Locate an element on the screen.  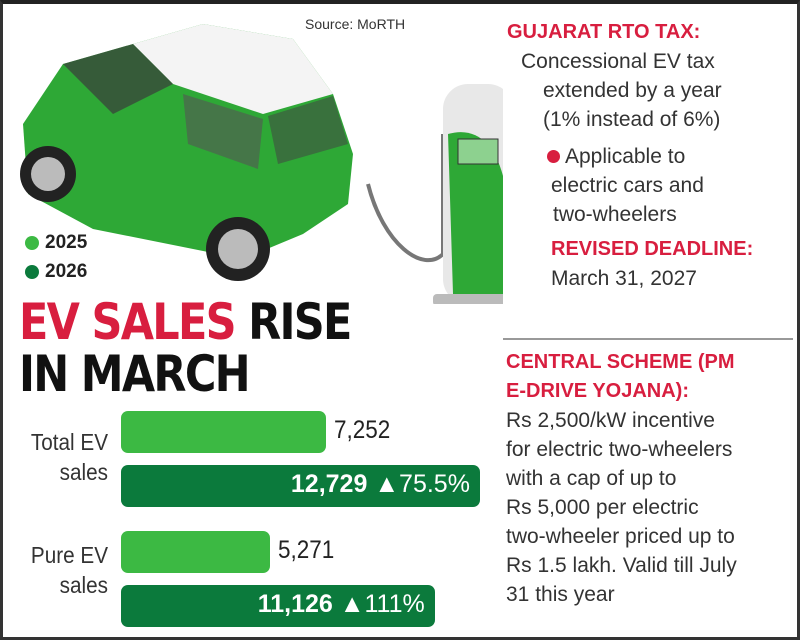
value-label-pure-2025: 5,271 is located at coordinates (305, 550).